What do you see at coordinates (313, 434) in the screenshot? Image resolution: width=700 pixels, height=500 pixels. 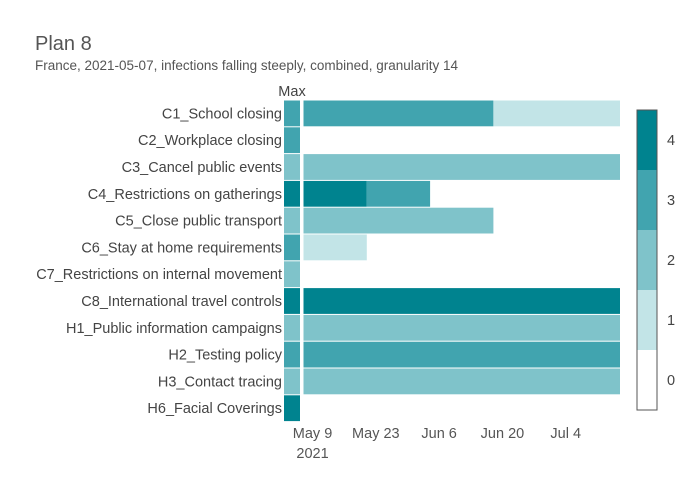 I see `x-tick-label: May 9` at bounding box center [313, 434].